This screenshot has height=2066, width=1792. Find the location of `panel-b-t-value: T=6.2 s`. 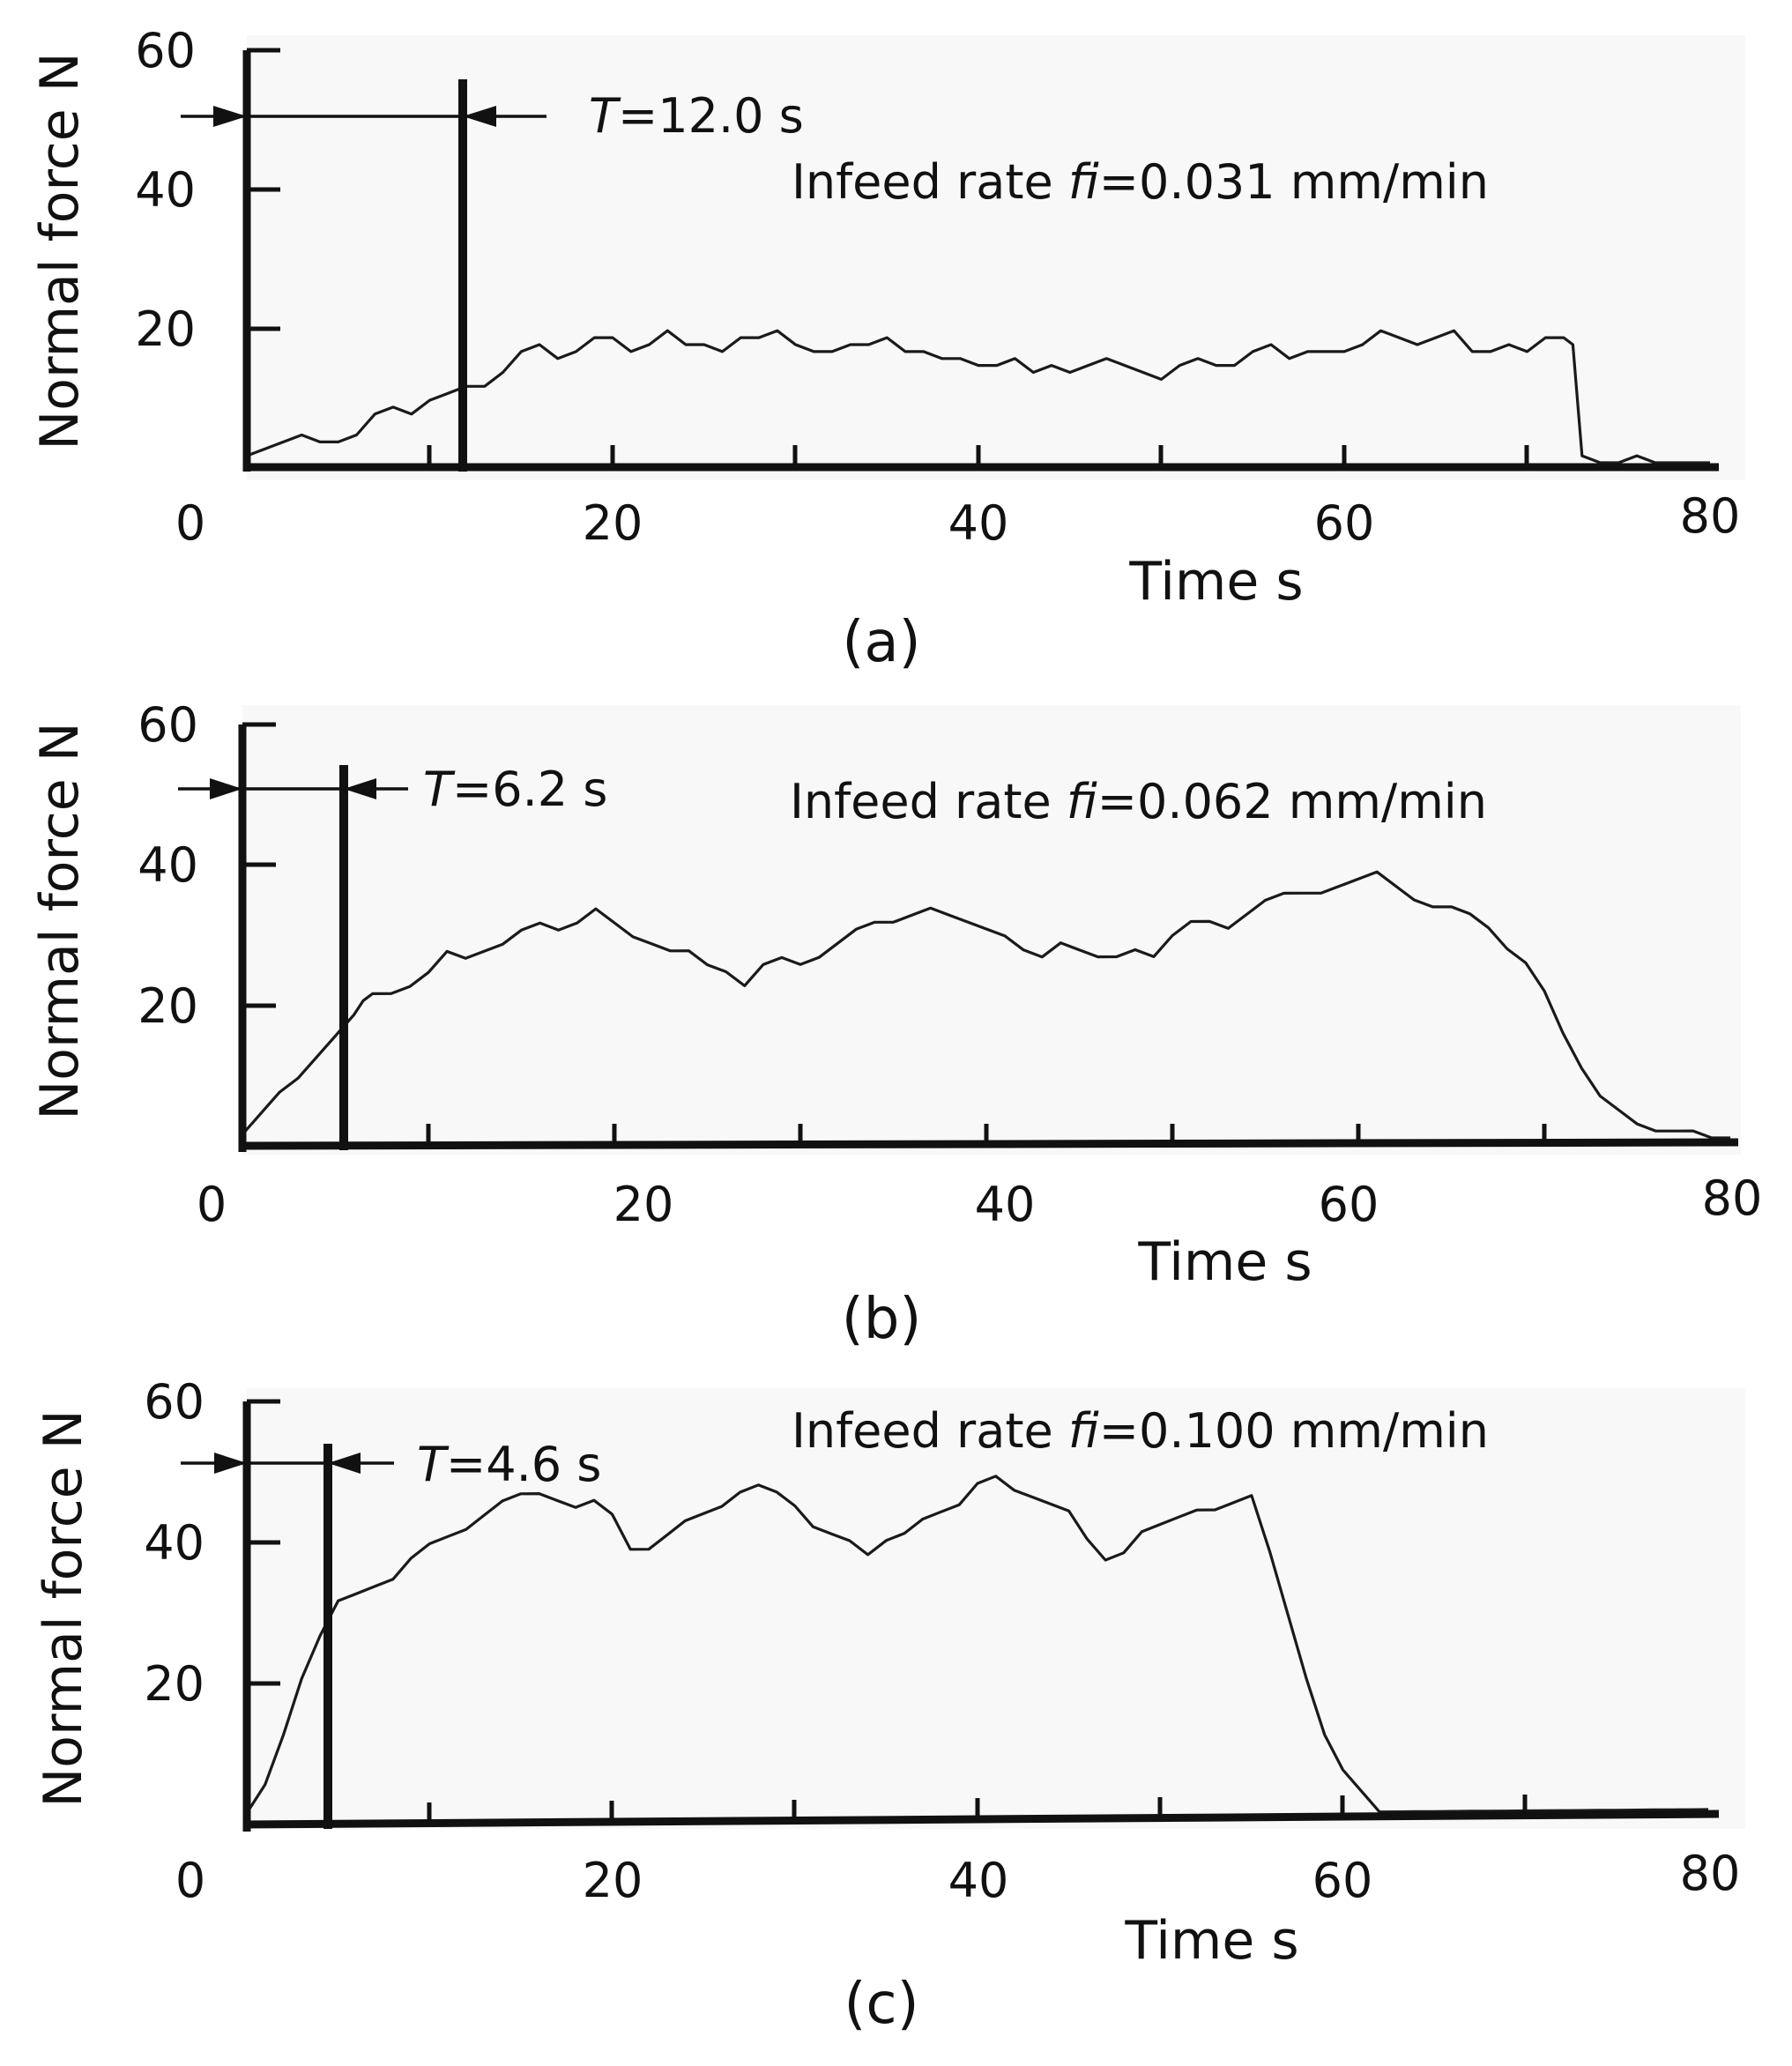

panel-b-t-value: T=6.2 s is located at coordinates (515, 789).